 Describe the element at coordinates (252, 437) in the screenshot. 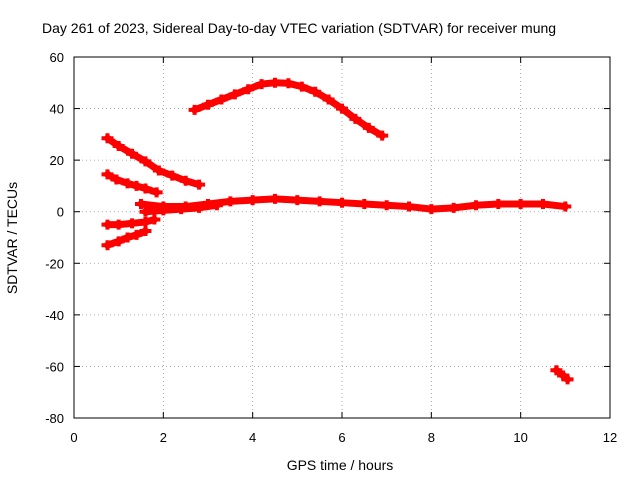

I see `x-tick-label: 4` at that location.